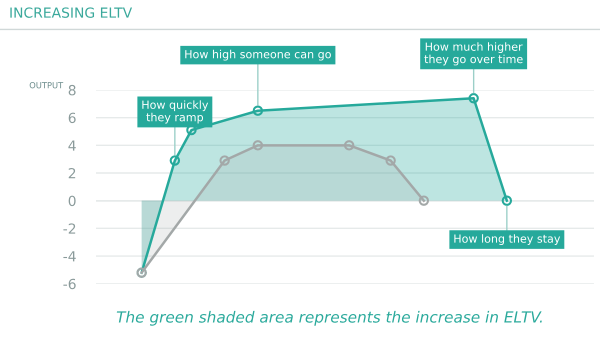 This screenshot has height=346, width=600. Describe the element at coordinates (72, 173) in the screenshot. I see `y-tick-label: 2` at that location.